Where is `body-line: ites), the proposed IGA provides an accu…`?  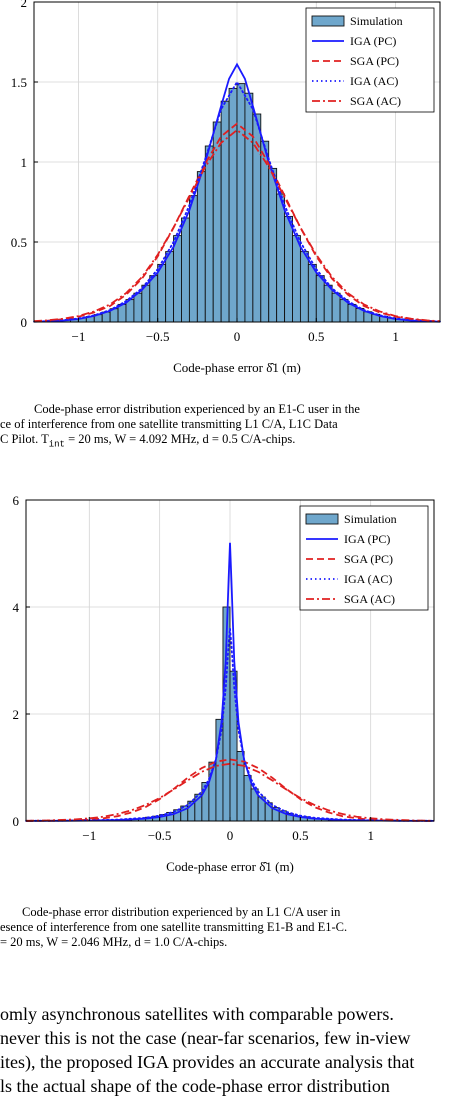 body-line: ites), the proposed IGA provides an accu… is located at coordinates (207, 1062).